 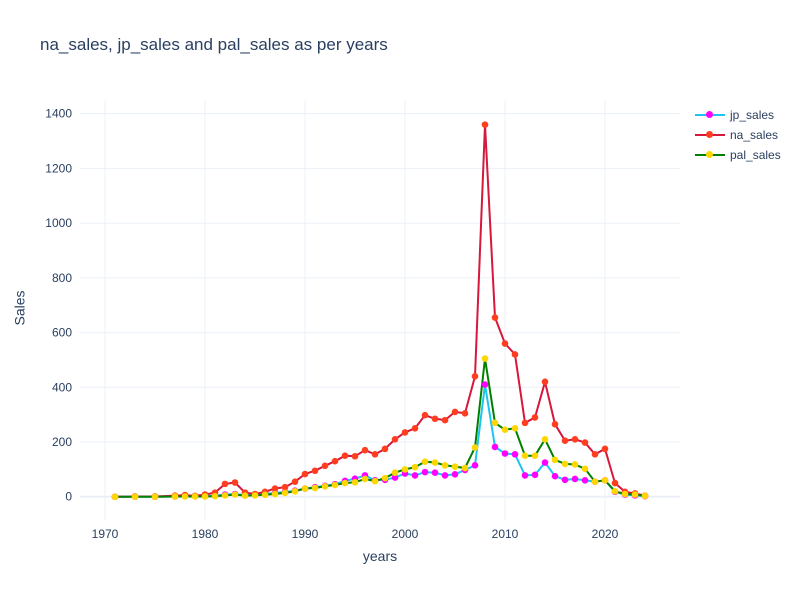 I want to click on y-tick-label: 200, so click(x=62, y=442).